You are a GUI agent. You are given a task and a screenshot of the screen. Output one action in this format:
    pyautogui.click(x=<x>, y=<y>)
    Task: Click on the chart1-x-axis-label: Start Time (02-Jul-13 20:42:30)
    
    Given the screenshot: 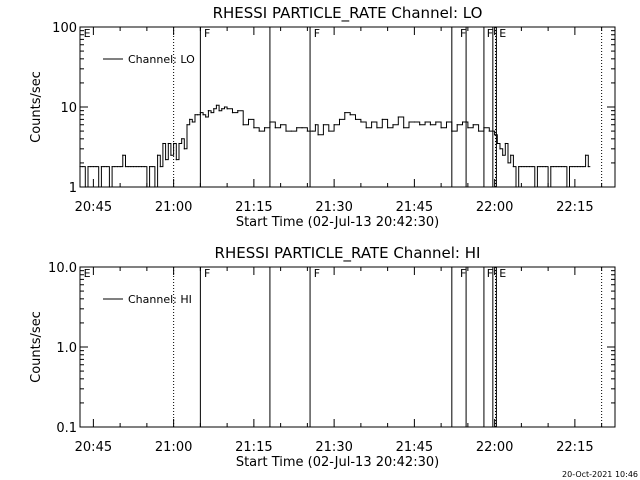 What is the action you would take?
    pyautogui.click(x=337, y=222)
    